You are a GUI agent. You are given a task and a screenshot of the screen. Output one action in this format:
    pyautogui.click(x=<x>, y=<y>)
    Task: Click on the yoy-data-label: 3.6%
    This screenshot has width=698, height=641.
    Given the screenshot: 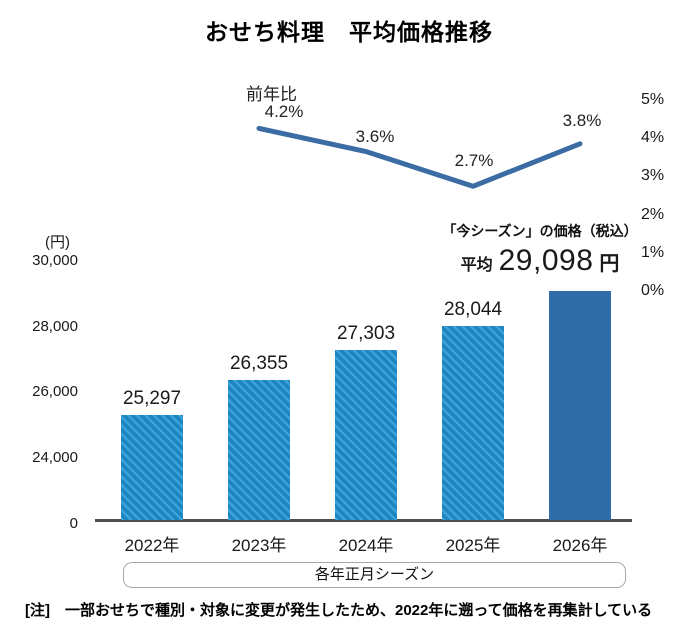 What is the action you would take?
    pyautogui.click(x=375, y=136)
    